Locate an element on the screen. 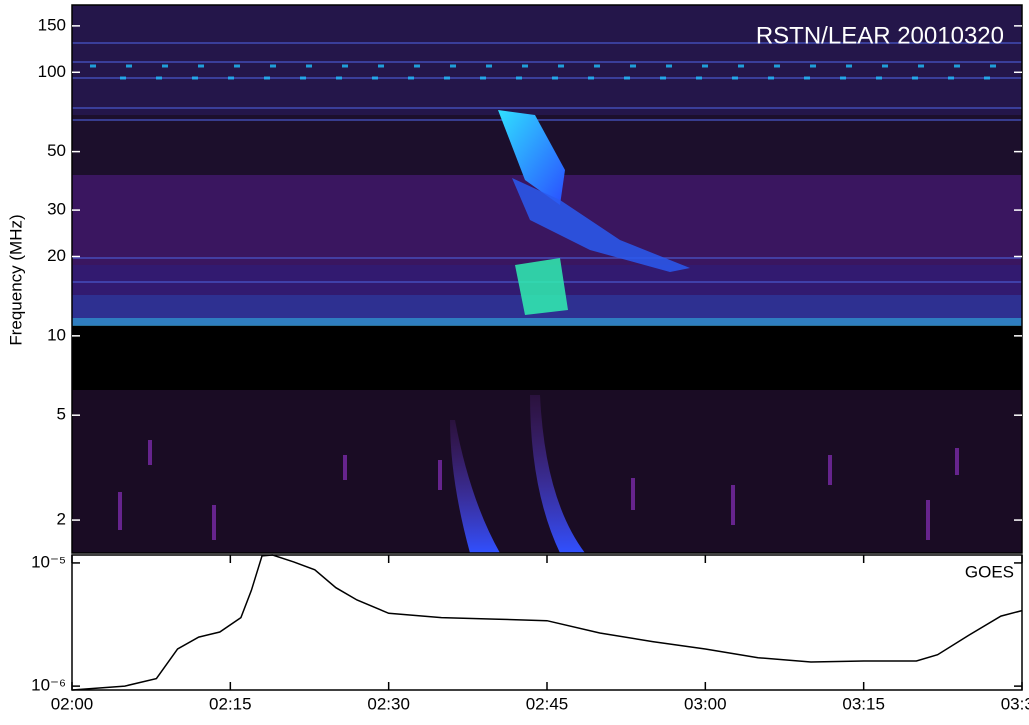 The width and height of the screenshot is (1029, 725). y-tick-label: 150 is located at coordinates (52, 24).